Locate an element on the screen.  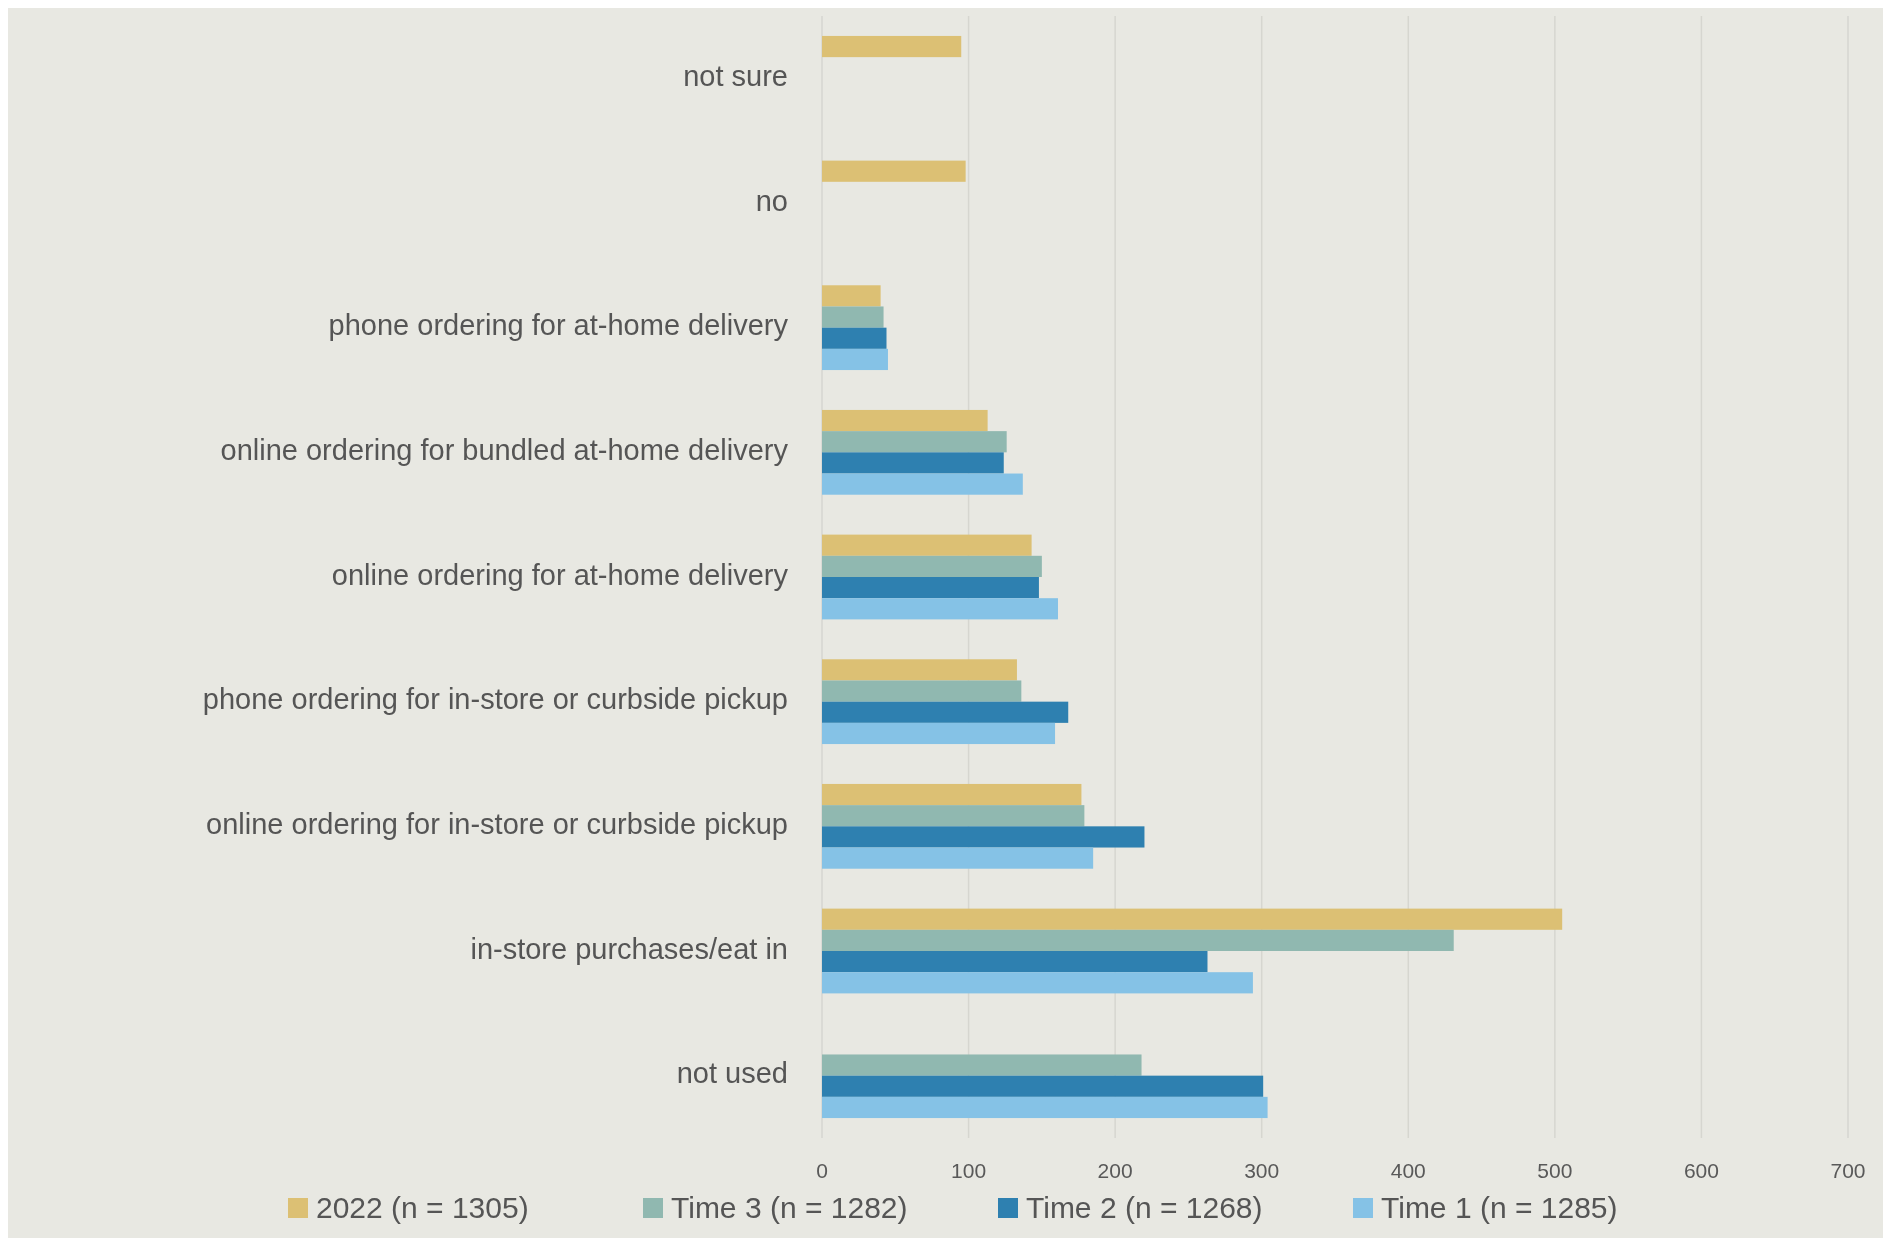
y-tick-label: online ordering for at-home delivery is located at coordinates (560, 574).